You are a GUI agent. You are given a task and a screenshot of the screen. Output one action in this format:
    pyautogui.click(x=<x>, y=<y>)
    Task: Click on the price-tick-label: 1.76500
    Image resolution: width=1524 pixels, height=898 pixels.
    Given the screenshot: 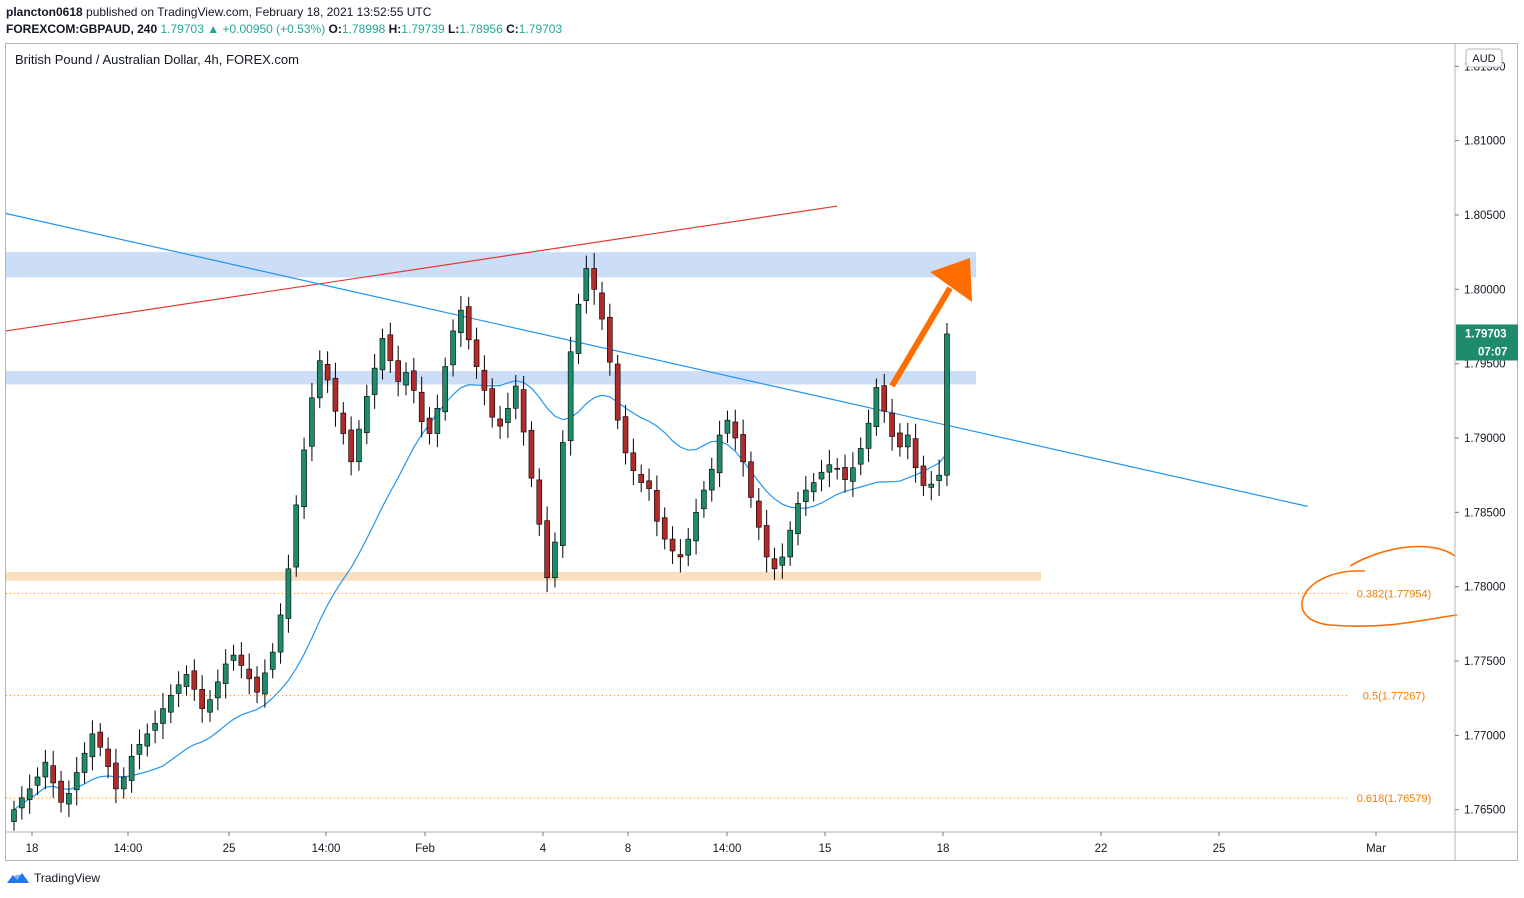 What is the action you would take?
    pyautogui.click(x=1485, y=811)
    